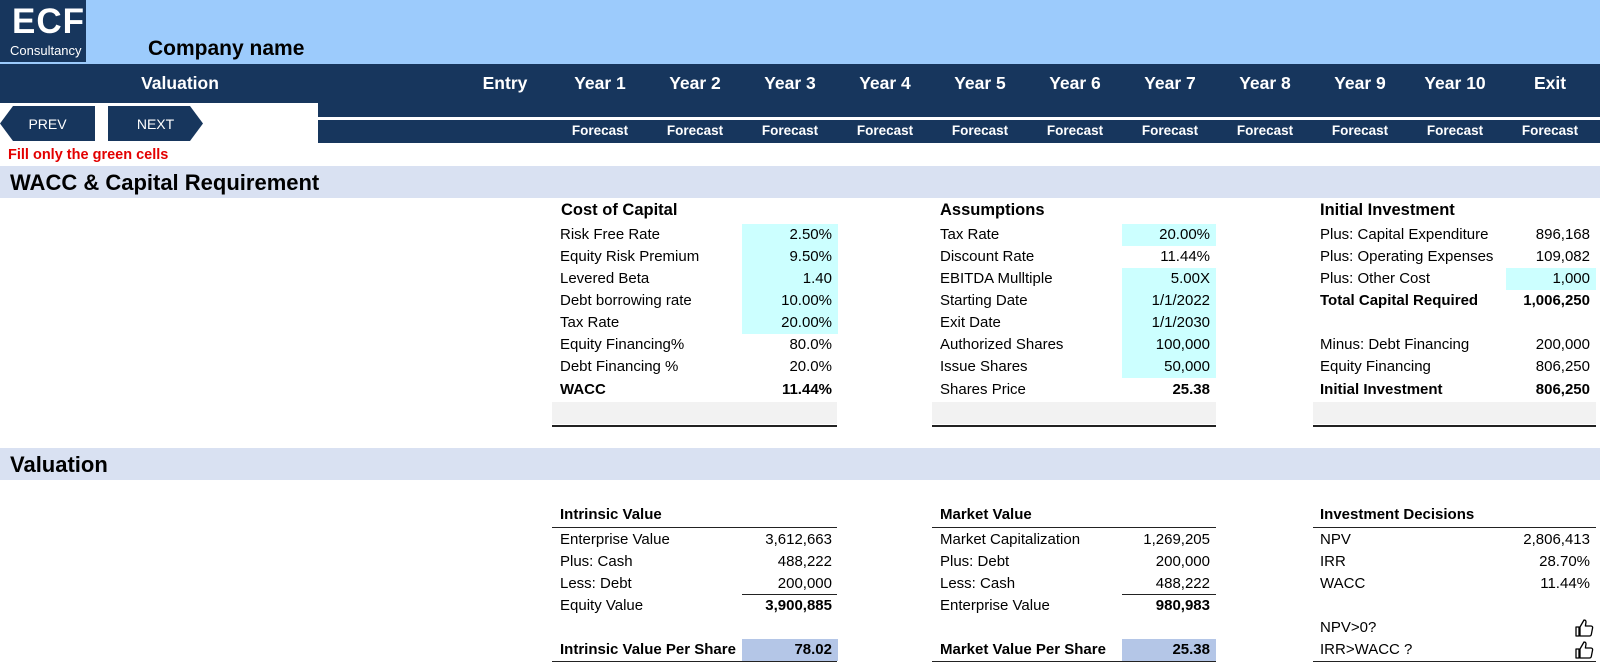 The image size is (1600, 663). What do you see at coordinates (800, 464) in the screenshot?
I see `section-band-valuation` at bounding box center [800, 464].